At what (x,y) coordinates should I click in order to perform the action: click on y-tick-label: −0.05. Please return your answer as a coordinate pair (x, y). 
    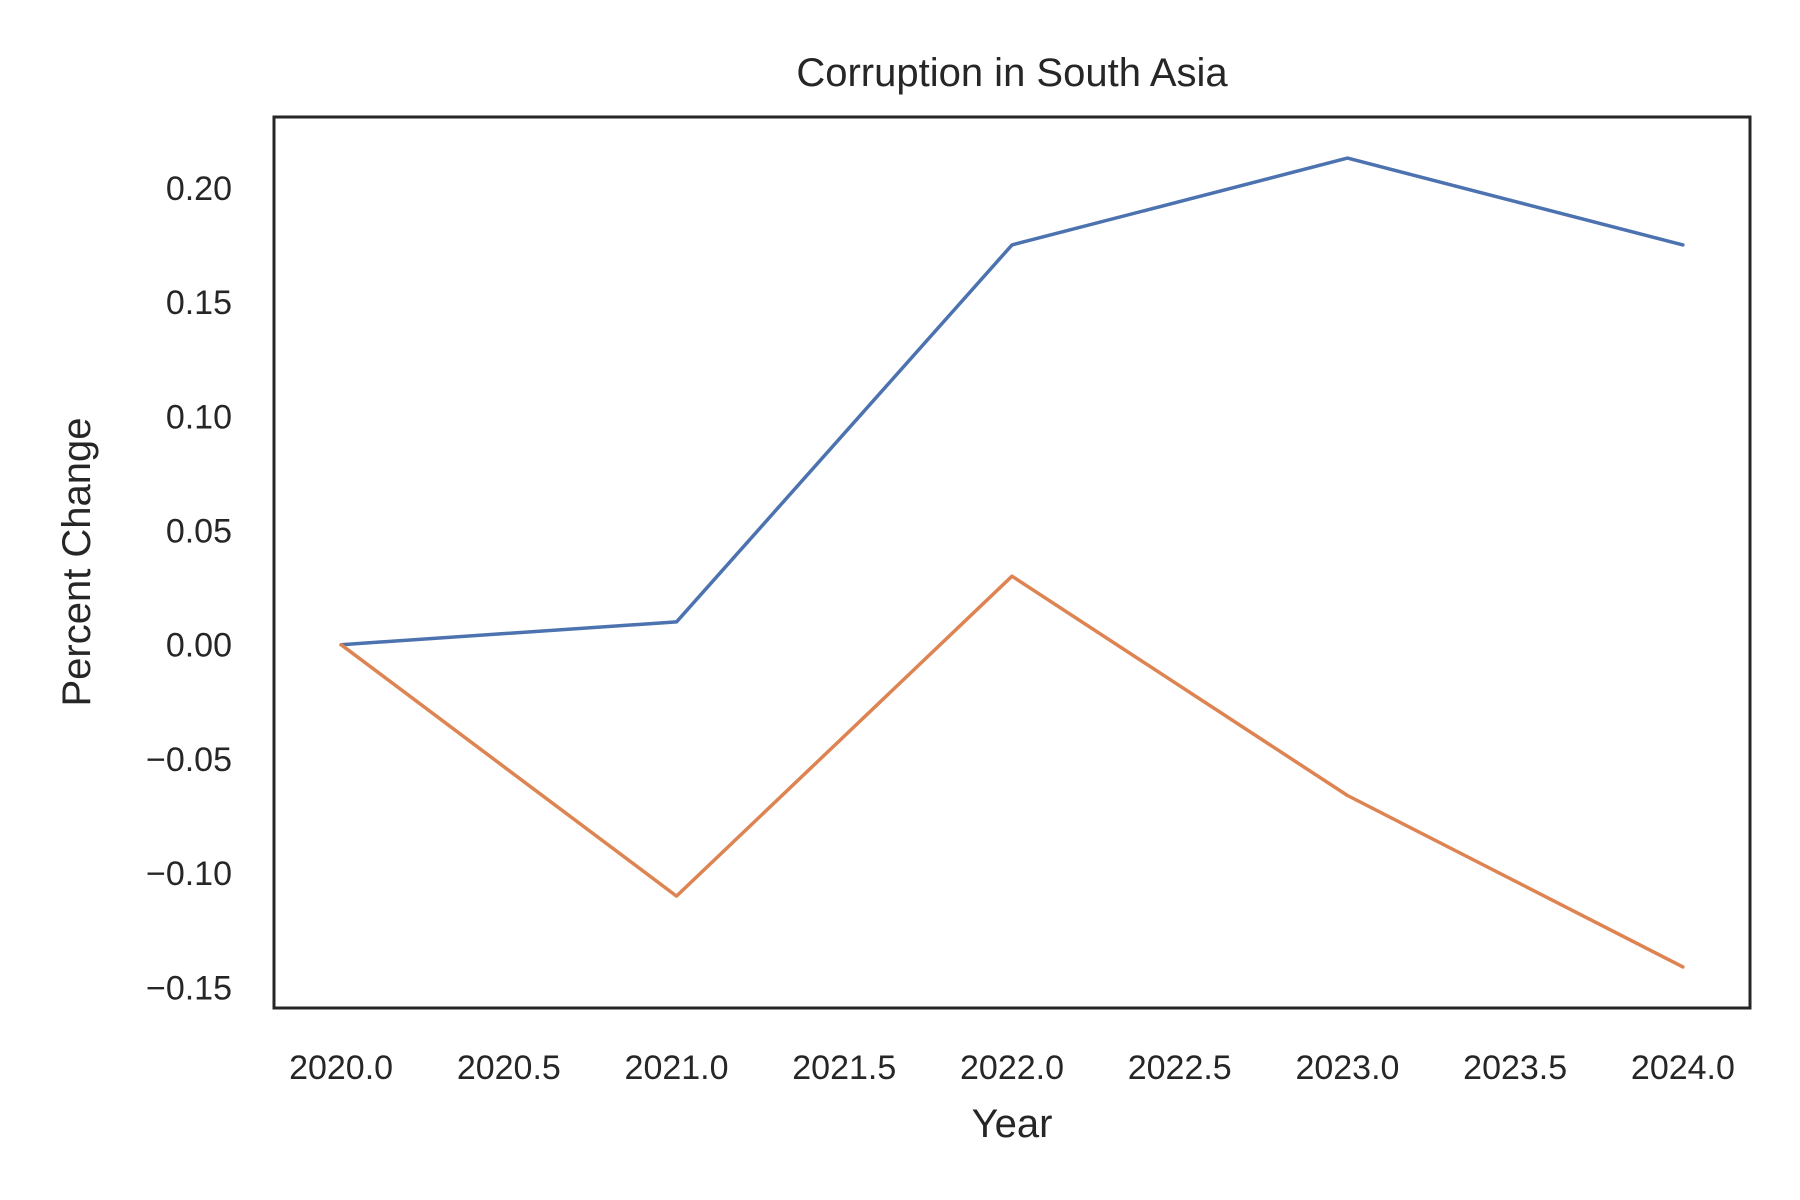
    Looking at the image, I should click on (189, 760).